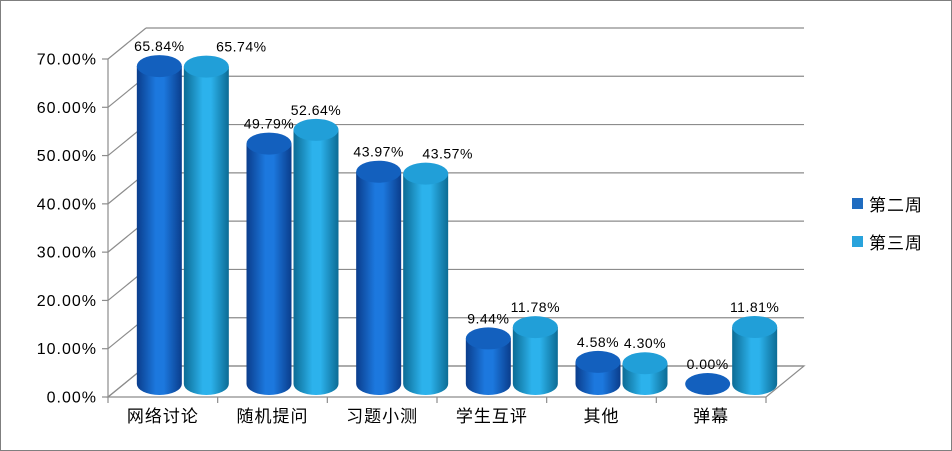 This screenshot has height=451, width=952. Describe the element at coordinates (67, 204) in the screenshot. I see `y-axis-label: 40.00%` at that location.